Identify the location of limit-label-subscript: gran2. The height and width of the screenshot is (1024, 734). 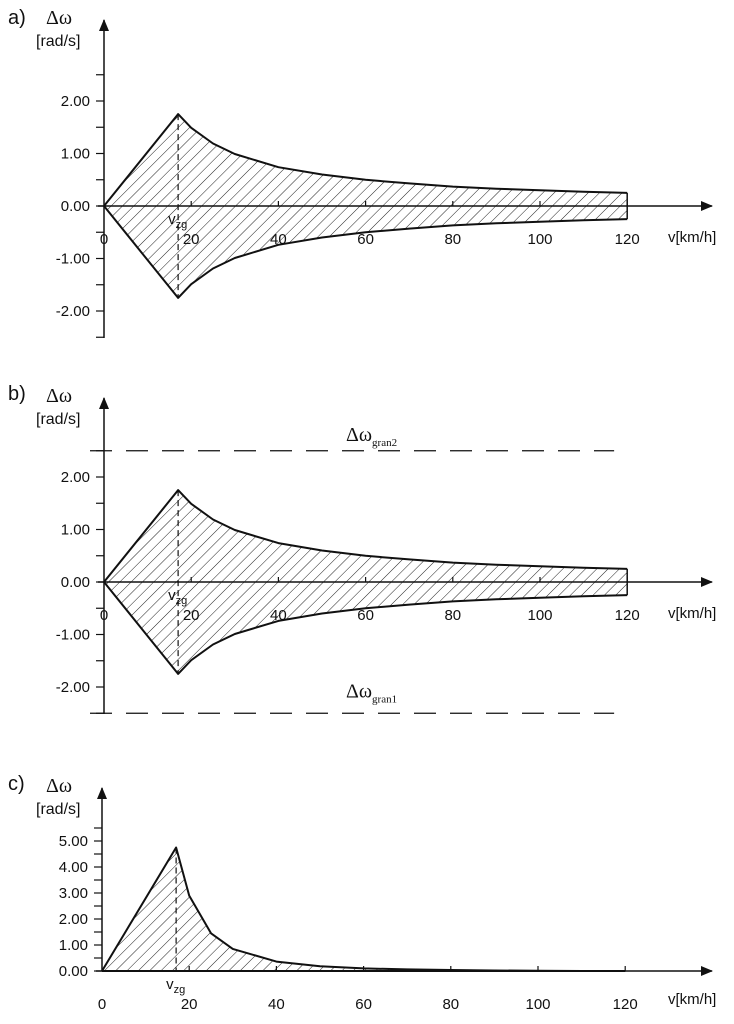
(384, 443).